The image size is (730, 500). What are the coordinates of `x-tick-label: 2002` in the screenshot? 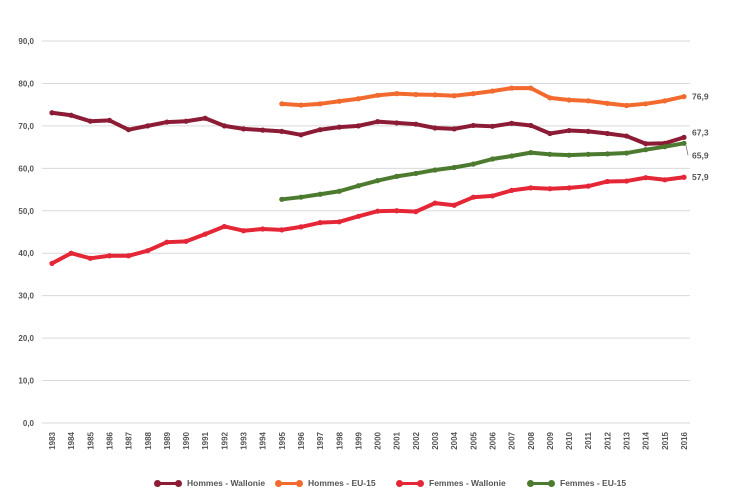 It's located at (416, 440).